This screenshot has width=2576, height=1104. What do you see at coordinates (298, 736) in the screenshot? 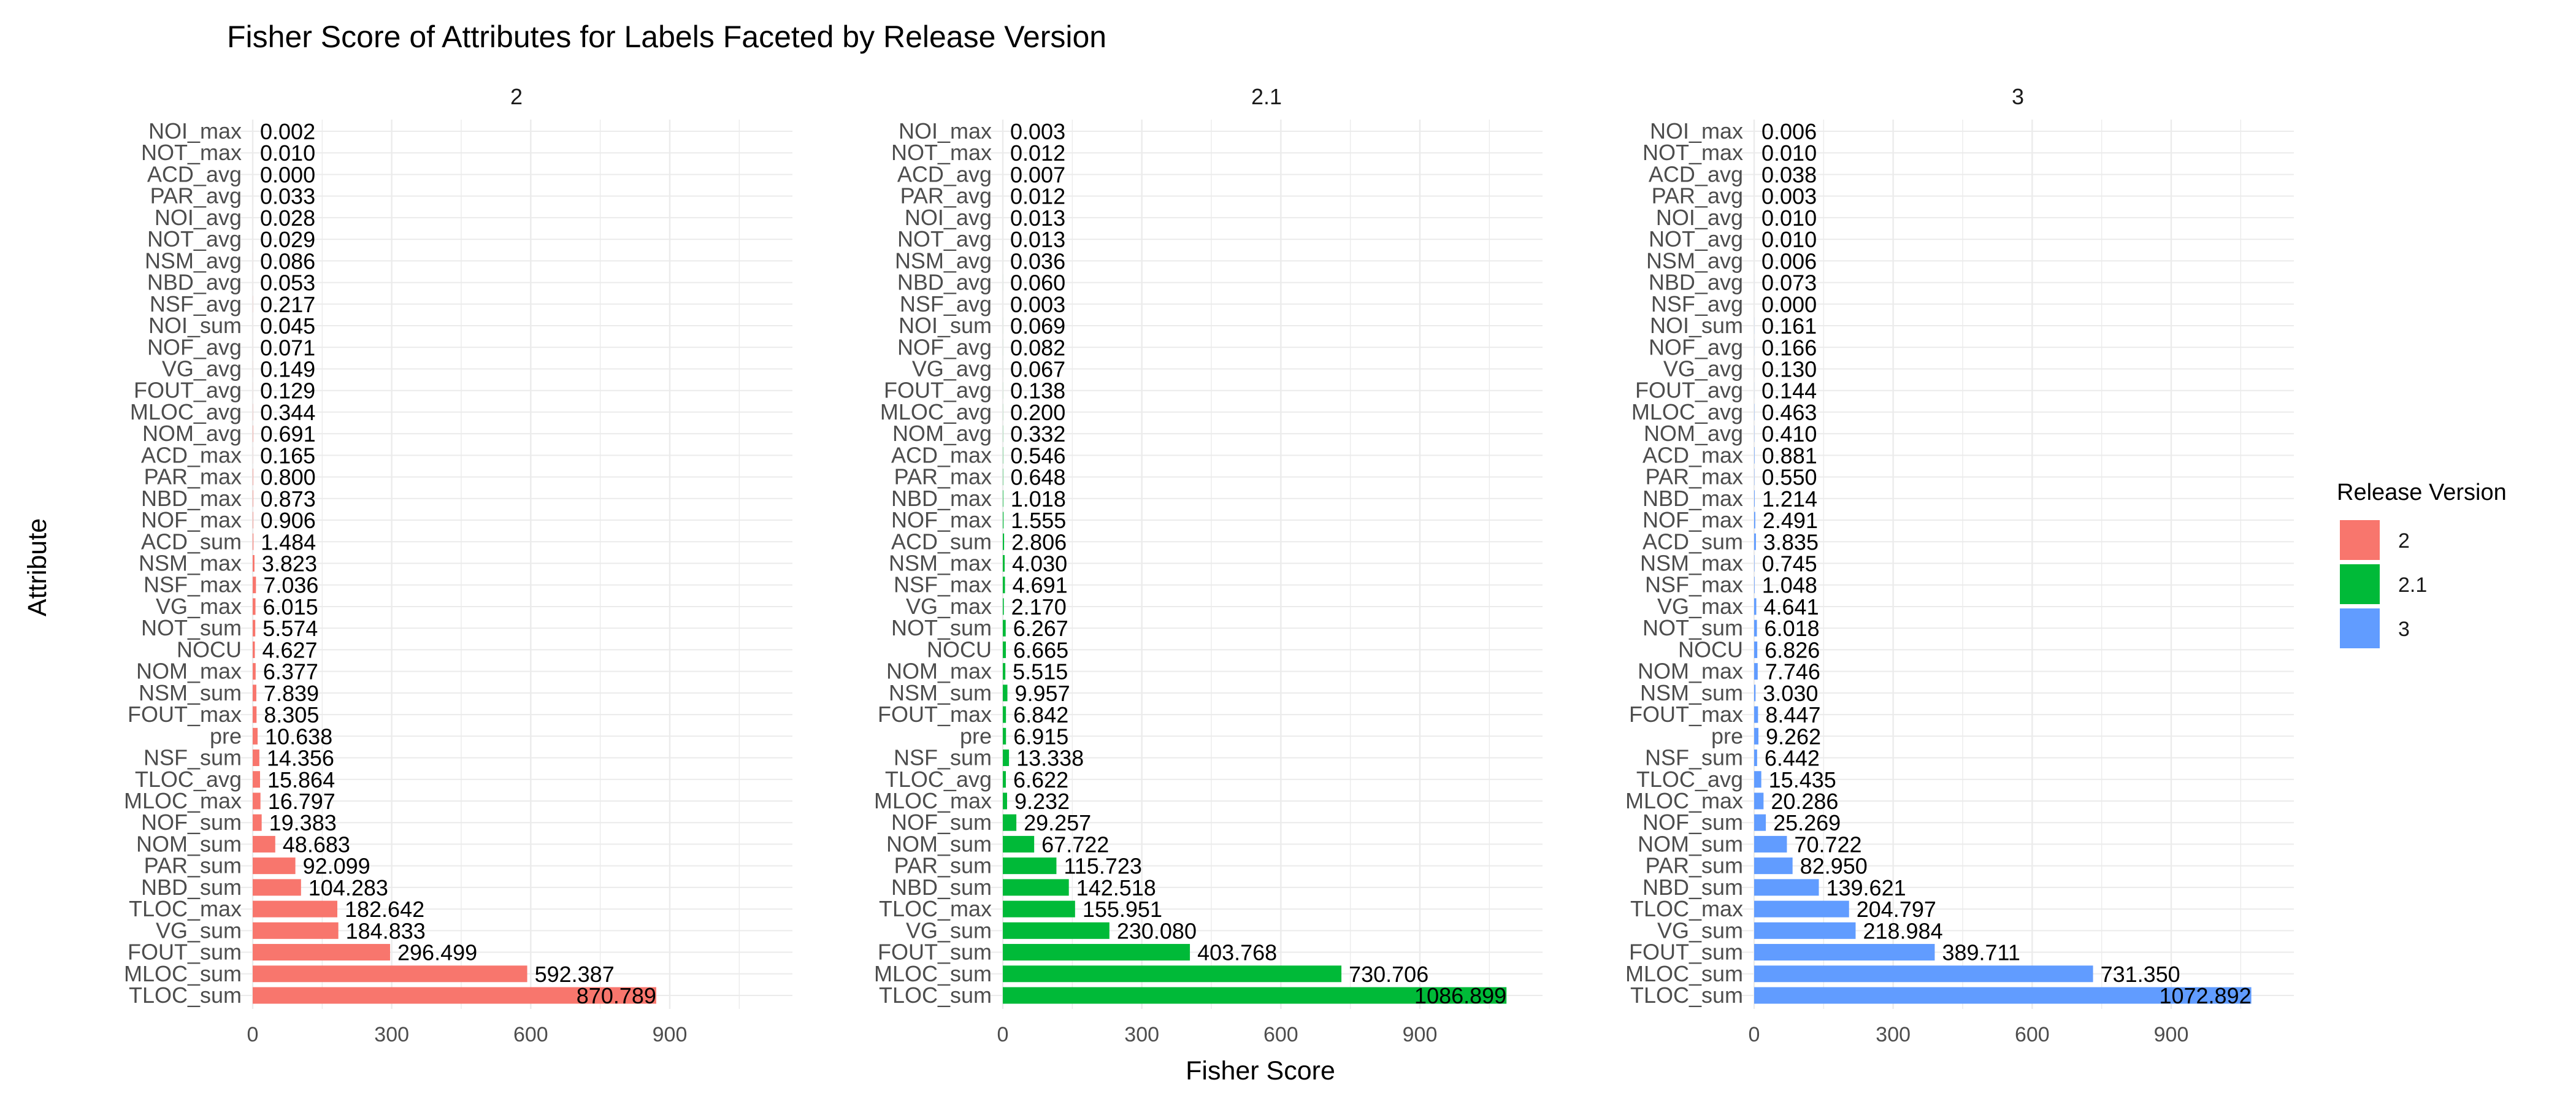
I see `bar-value-label: 10.638` at bounding box center [298, 736].